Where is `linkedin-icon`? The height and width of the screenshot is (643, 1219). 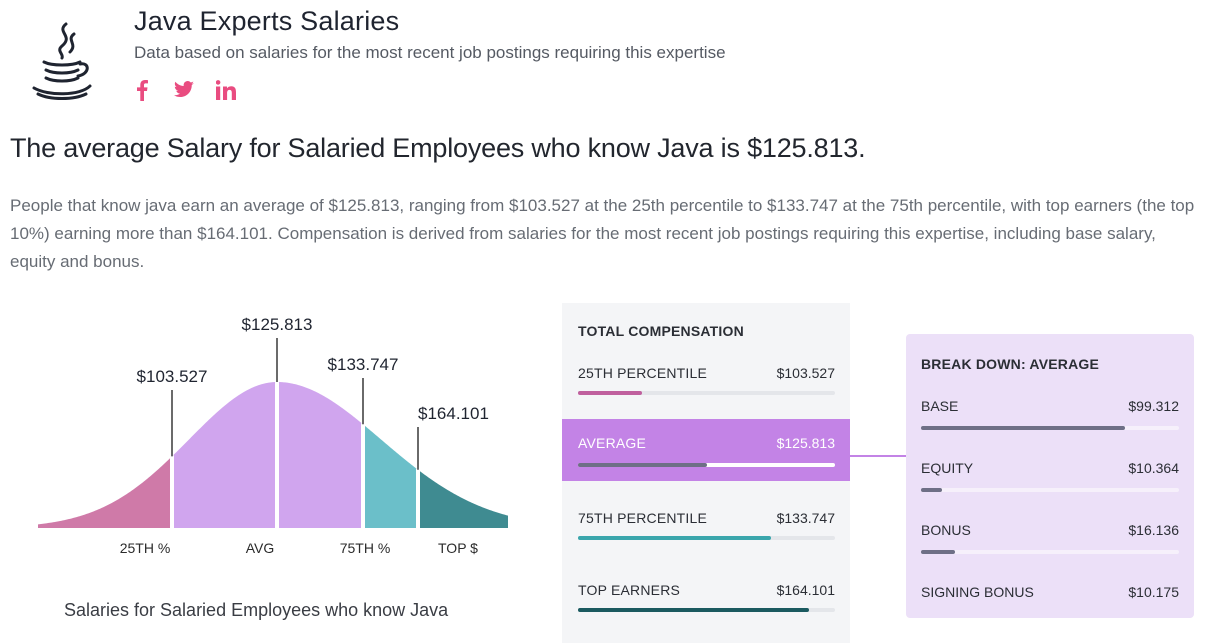 linkedin-icon is located at coordinates (226, 90).